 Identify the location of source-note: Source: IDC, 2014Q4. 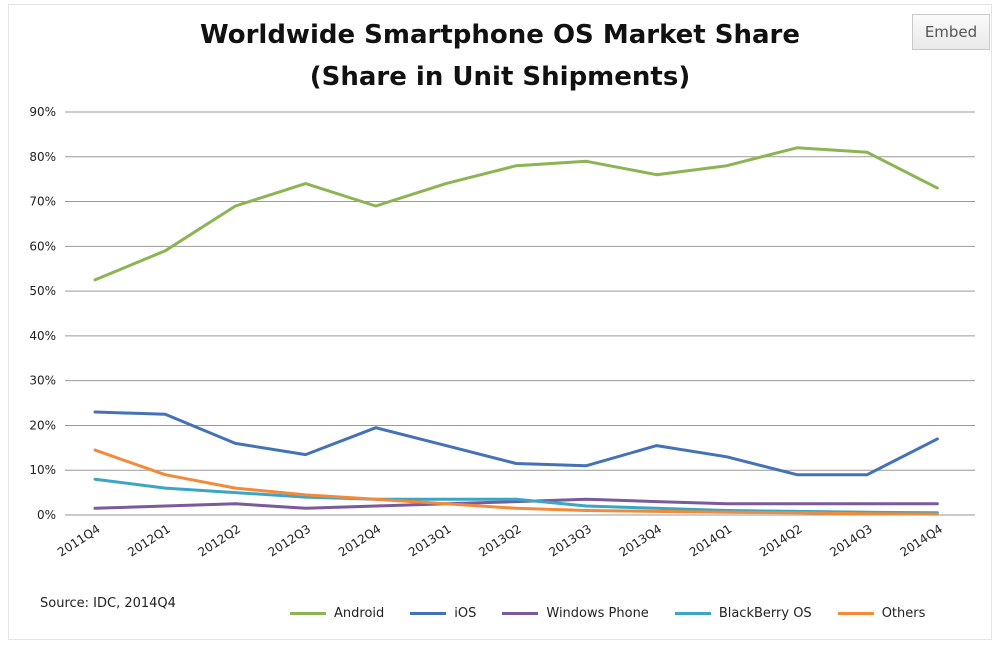
(108, 603).